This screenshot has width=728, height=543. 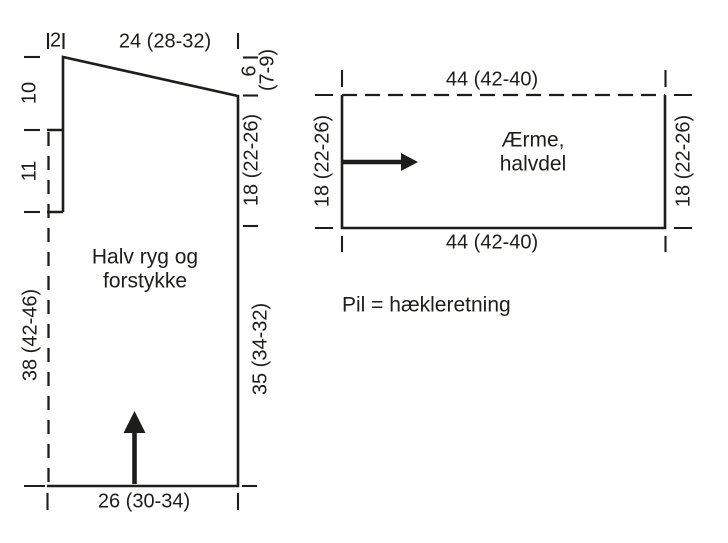 I want to click on sleeve-name-line1: Ærme,, so click(x=533, y=140).